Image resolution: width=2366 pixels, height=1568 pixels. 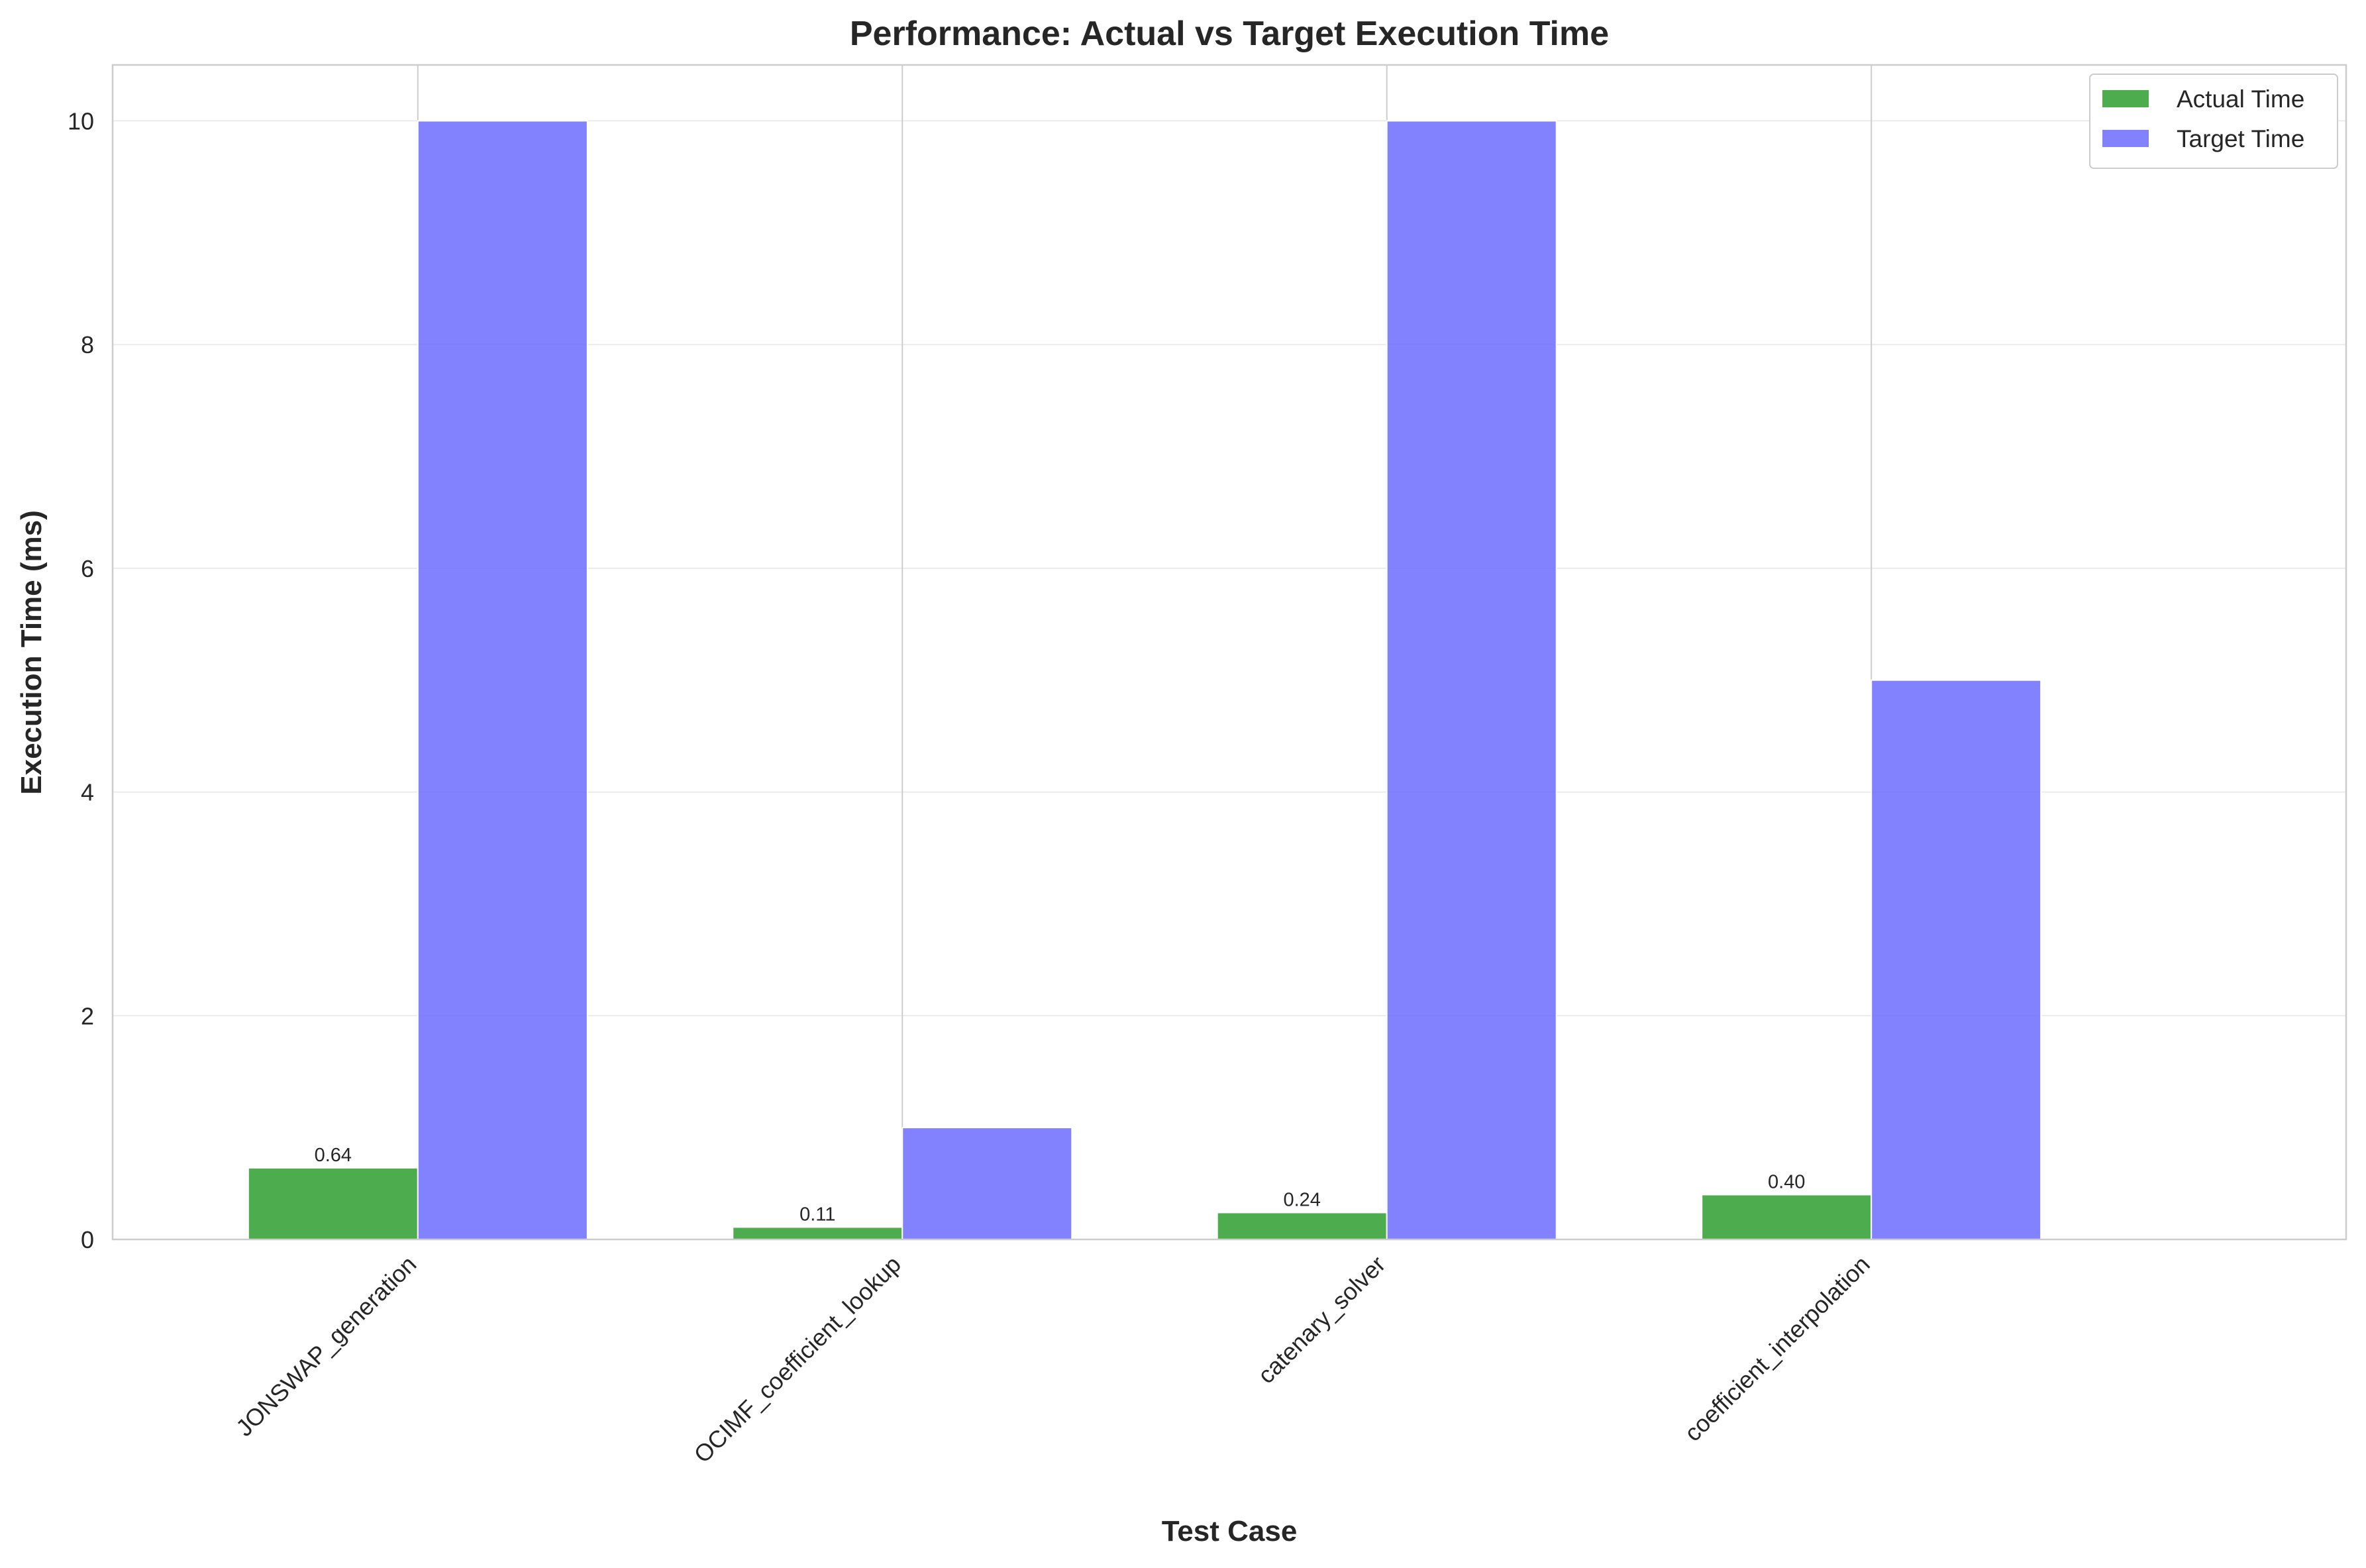 What do you see at coordinates (1957, 959) in the screenshot?
I see `bar-target-time-coefficient-interpolation` at bounding box center [1957, 959].